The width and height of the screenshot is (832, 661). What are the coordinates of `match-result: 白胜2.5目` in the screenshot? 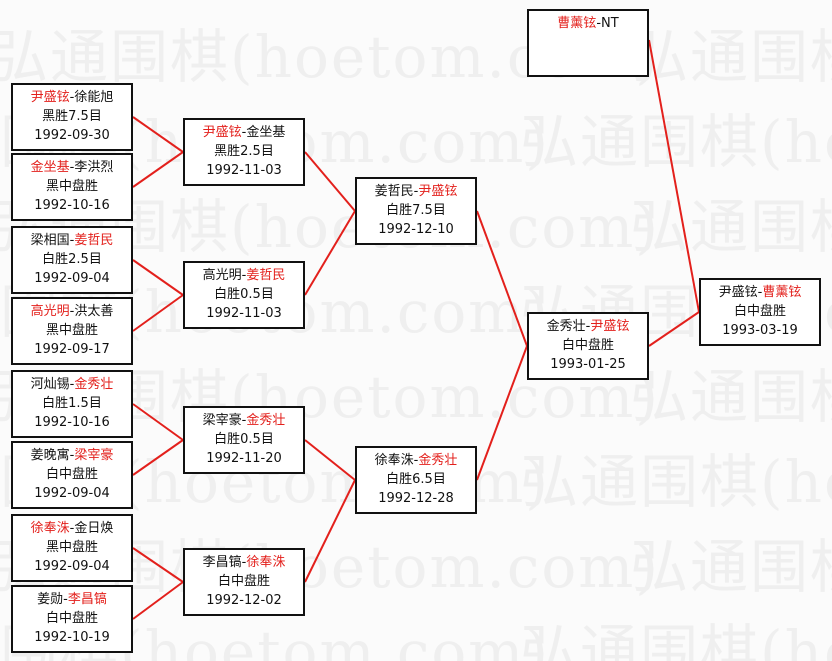 It's located at (72, 259).